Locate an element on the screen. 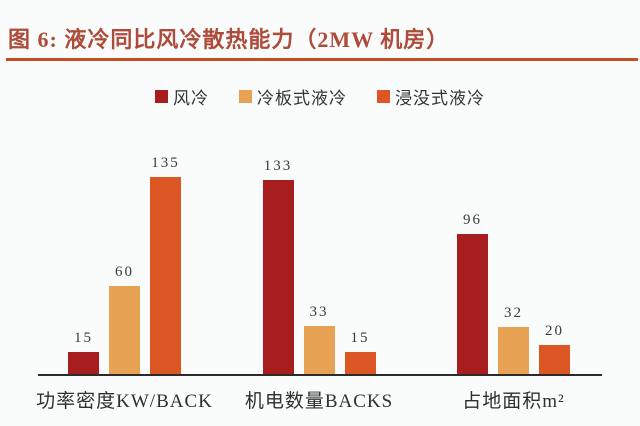  bar-column: 133 is located at coordinates (278, 266).